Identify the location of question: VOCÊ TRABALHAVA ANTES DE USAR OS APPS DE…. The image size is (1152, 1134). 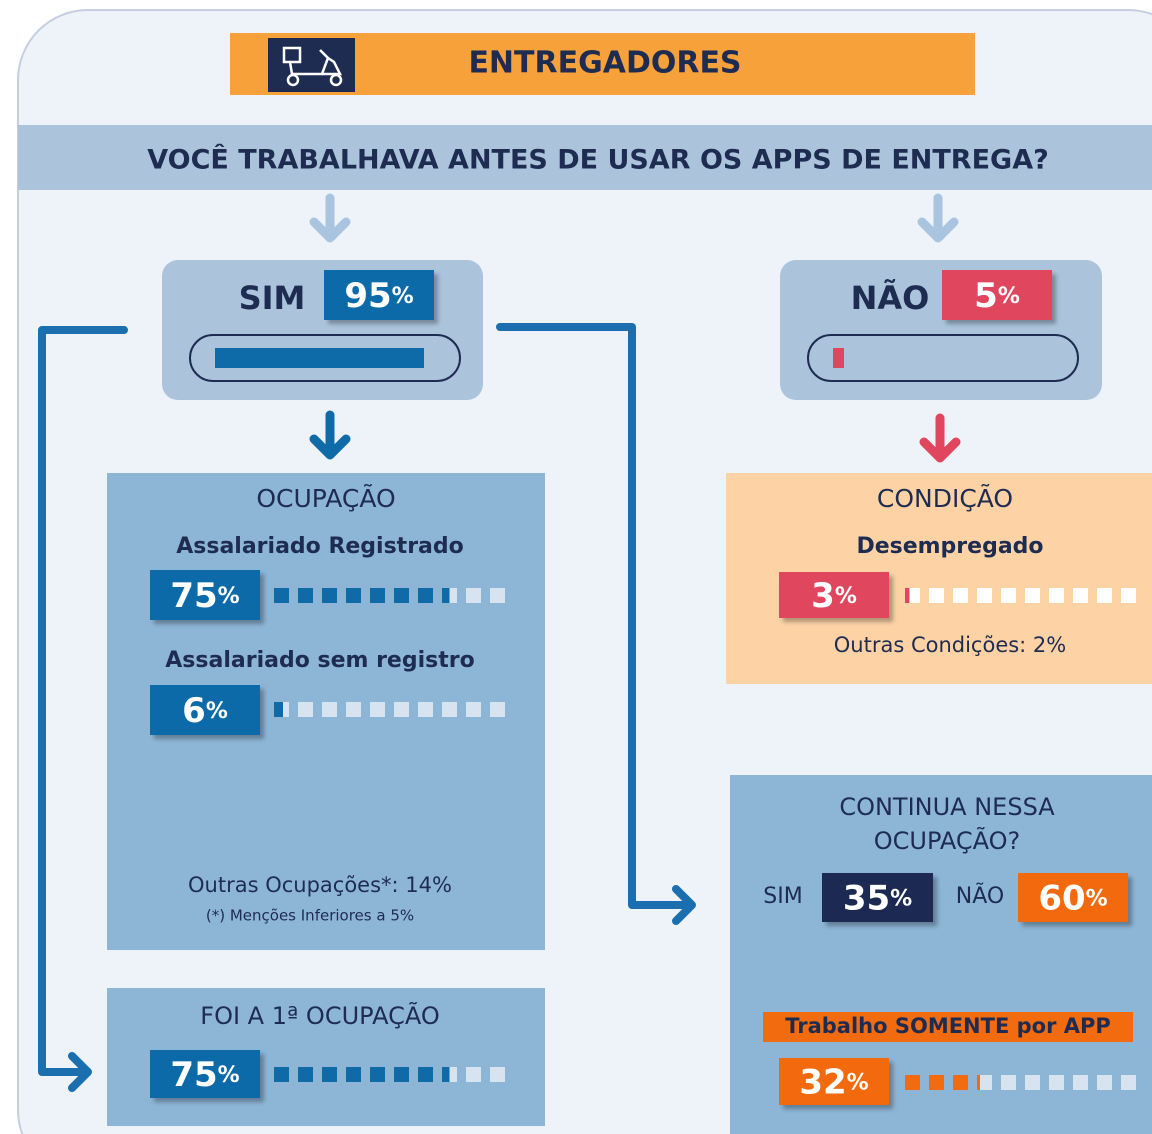
(598, 160).